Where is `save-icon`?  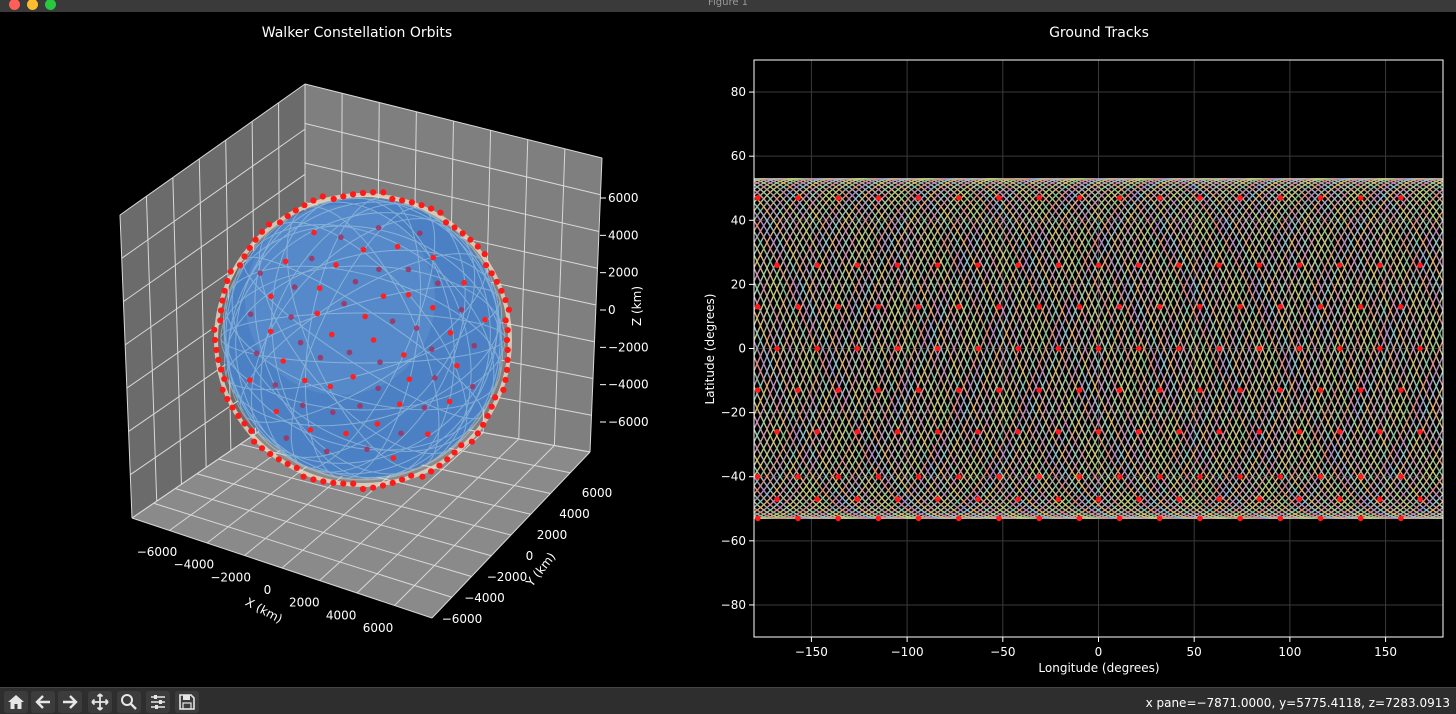
save-icon is located at coordinates (187, 702).